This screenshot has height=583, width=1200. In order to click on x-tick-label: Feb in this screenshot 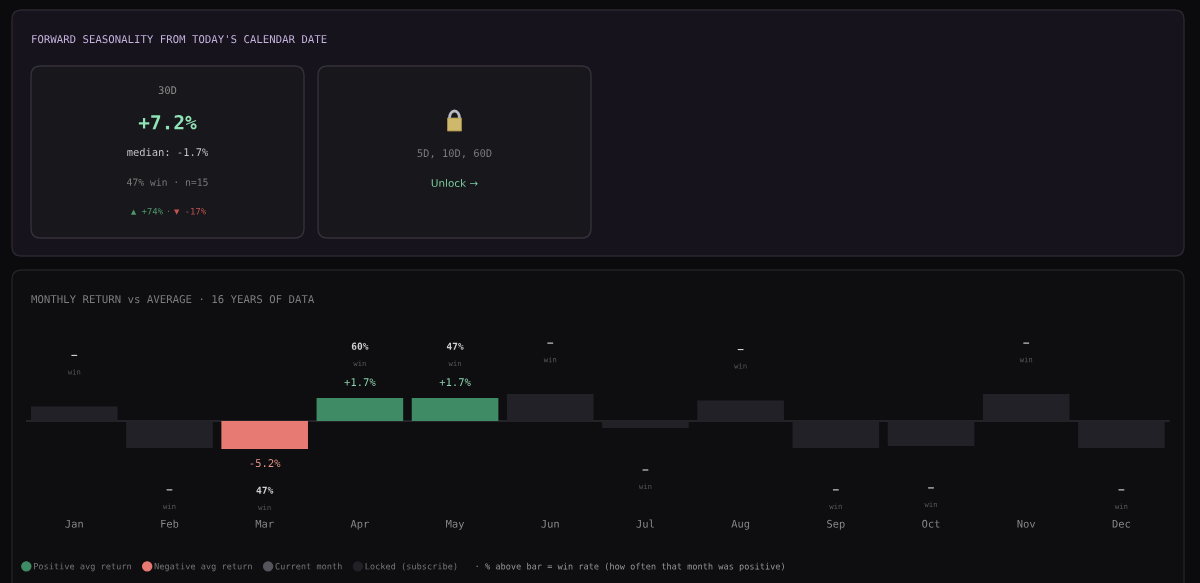, I will do `click(170, 523)`.